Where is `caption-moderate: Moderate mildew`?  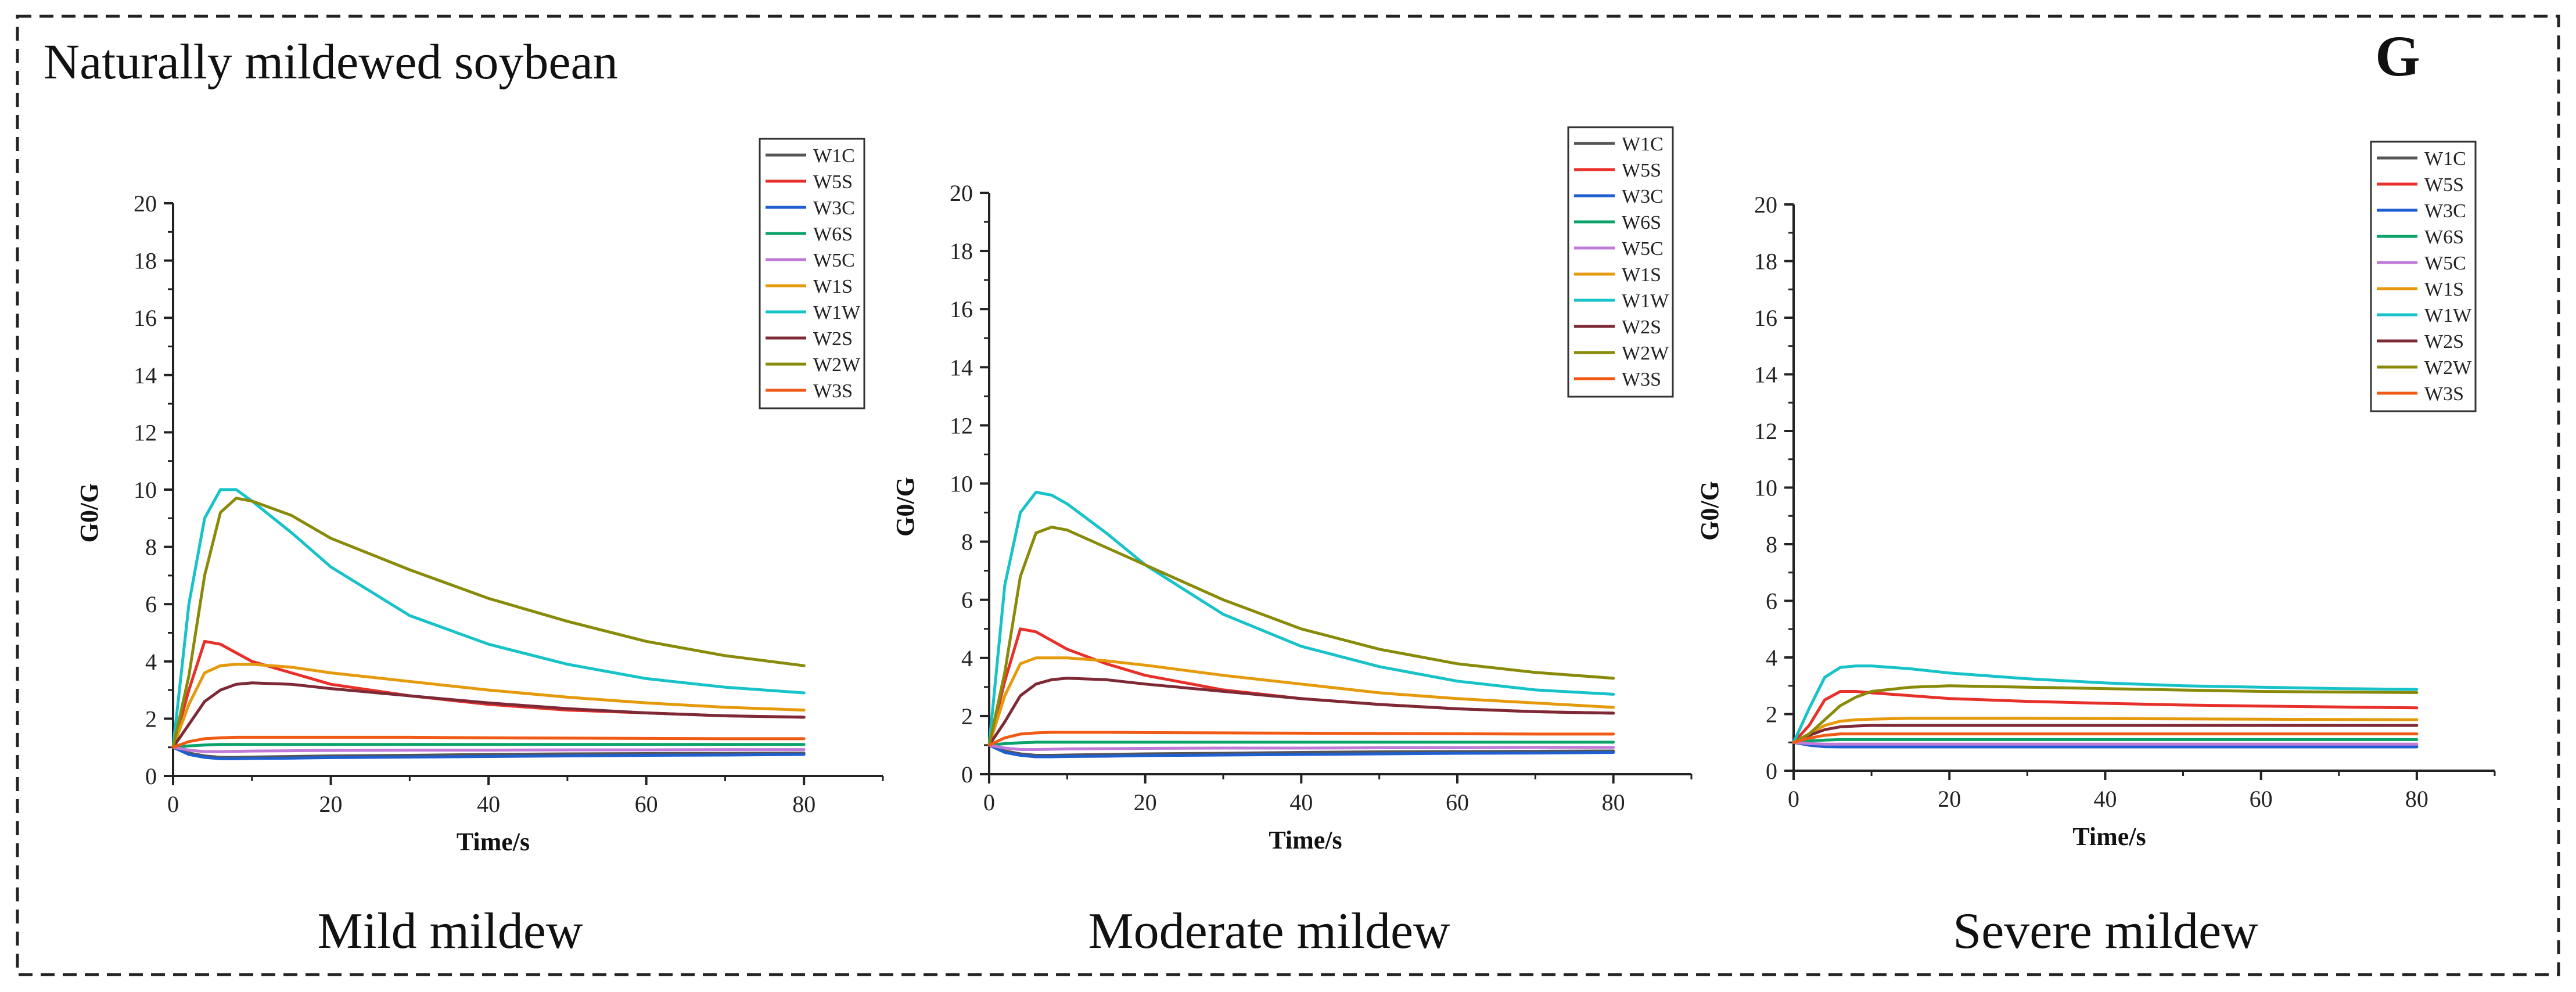
caption-moderate: Moderate mildew is located at coordinates (1269, 931).